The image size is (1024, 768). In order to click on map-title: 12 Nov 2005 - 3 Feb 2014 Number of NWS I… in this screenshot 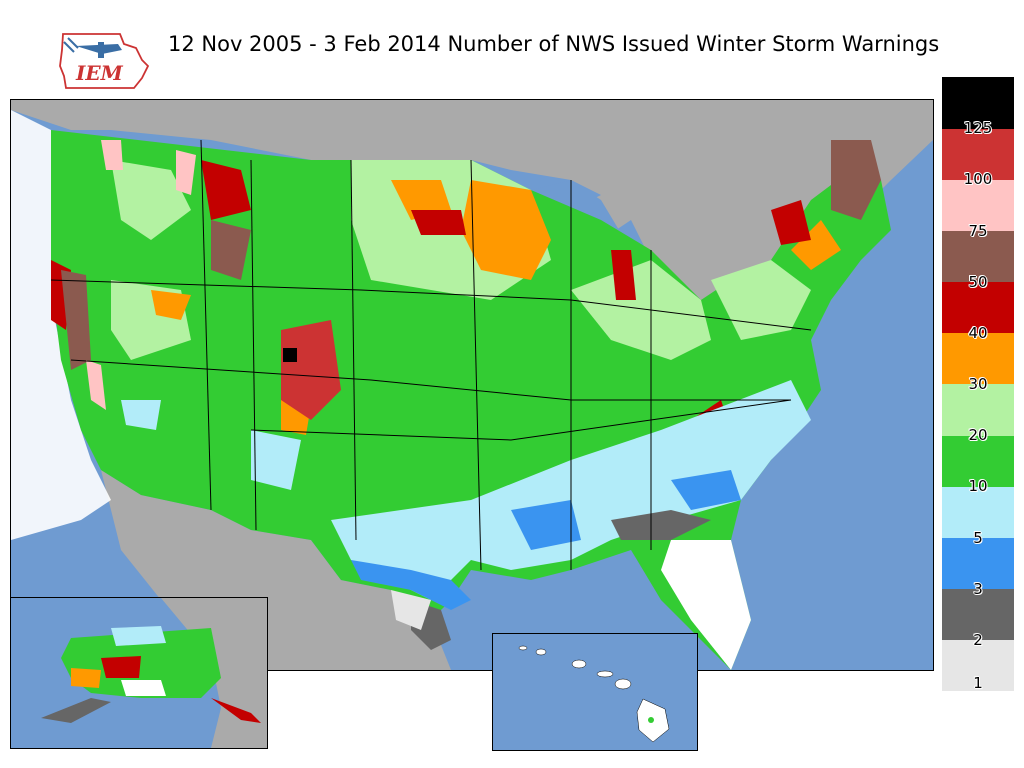, I will do `click(554, 44)`.